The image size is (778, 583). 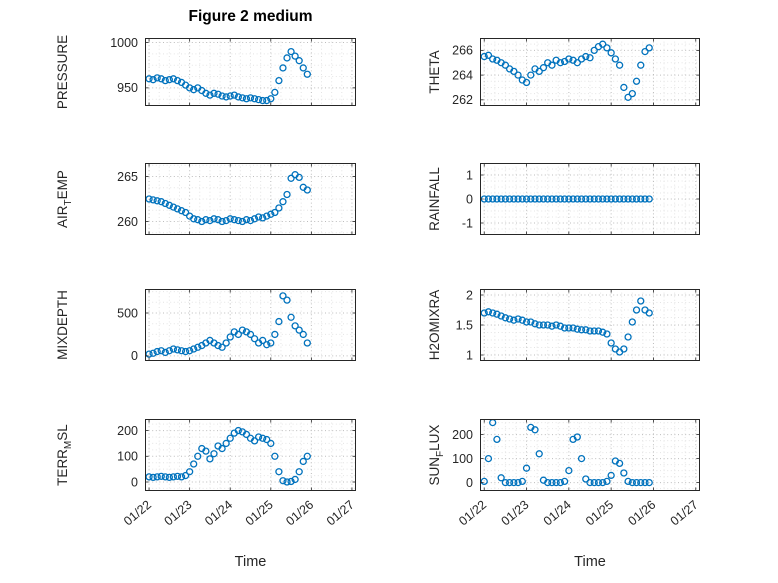 I want to click on ylabel-mixdepth-pre: MIXDEPTH, so click(x=62, y=325).